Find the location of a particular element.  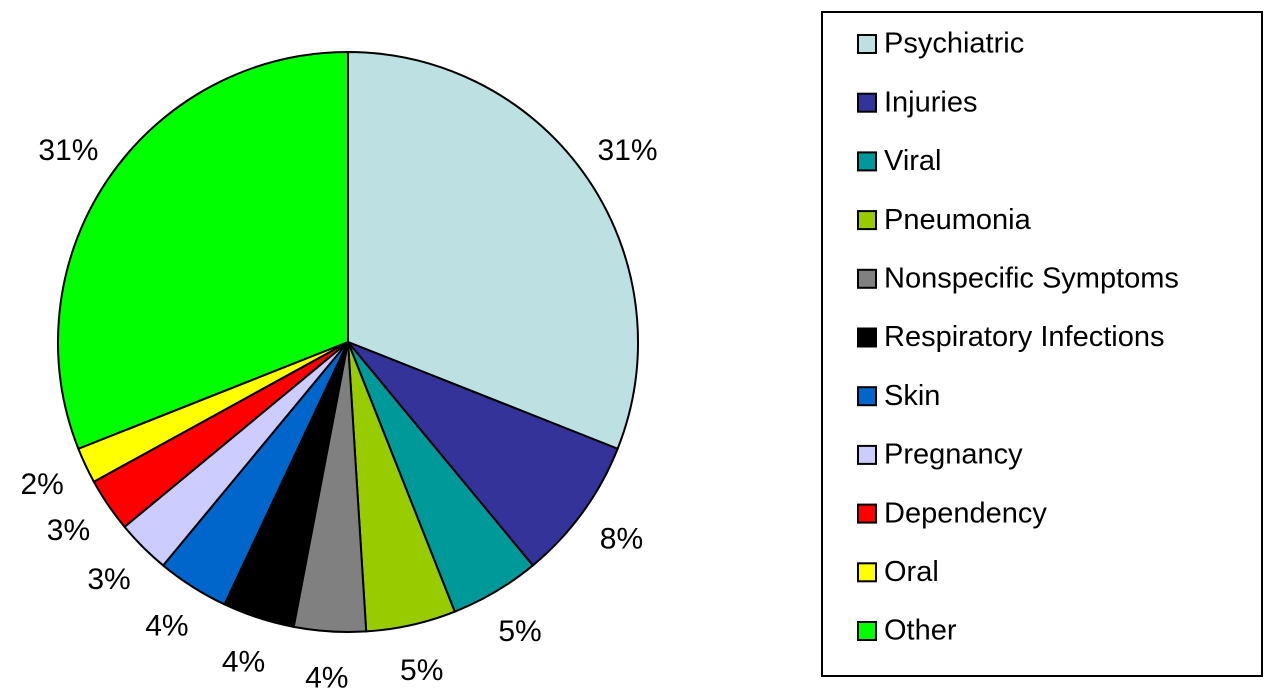

legend-label: Dependency is located at coordinates (965, 513).